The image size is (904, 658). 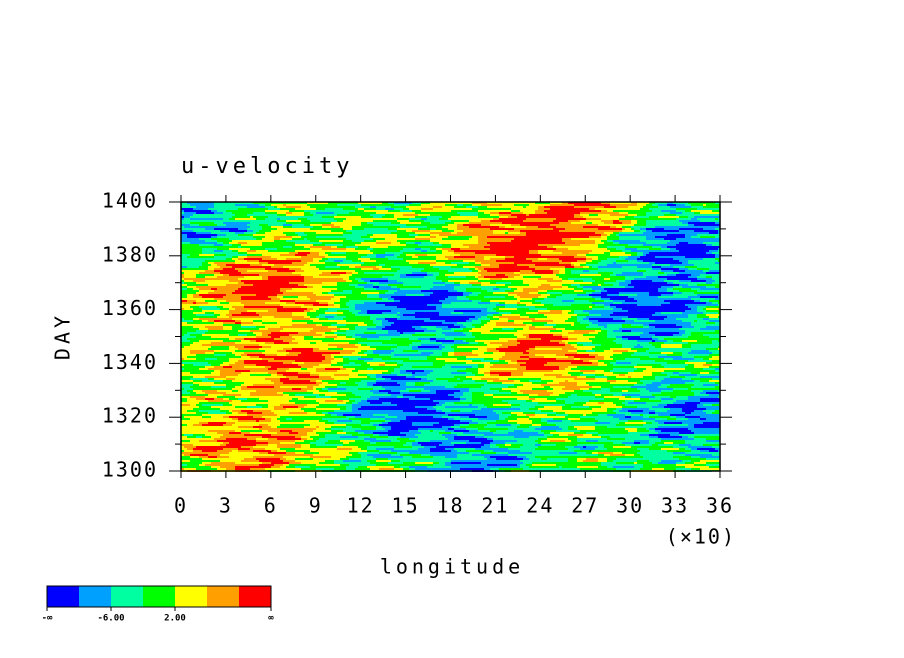 What do you see at coordinates (585, 506) in the screenshot?
I see `x-tick-label: 27` at bounding box center [585, 506].